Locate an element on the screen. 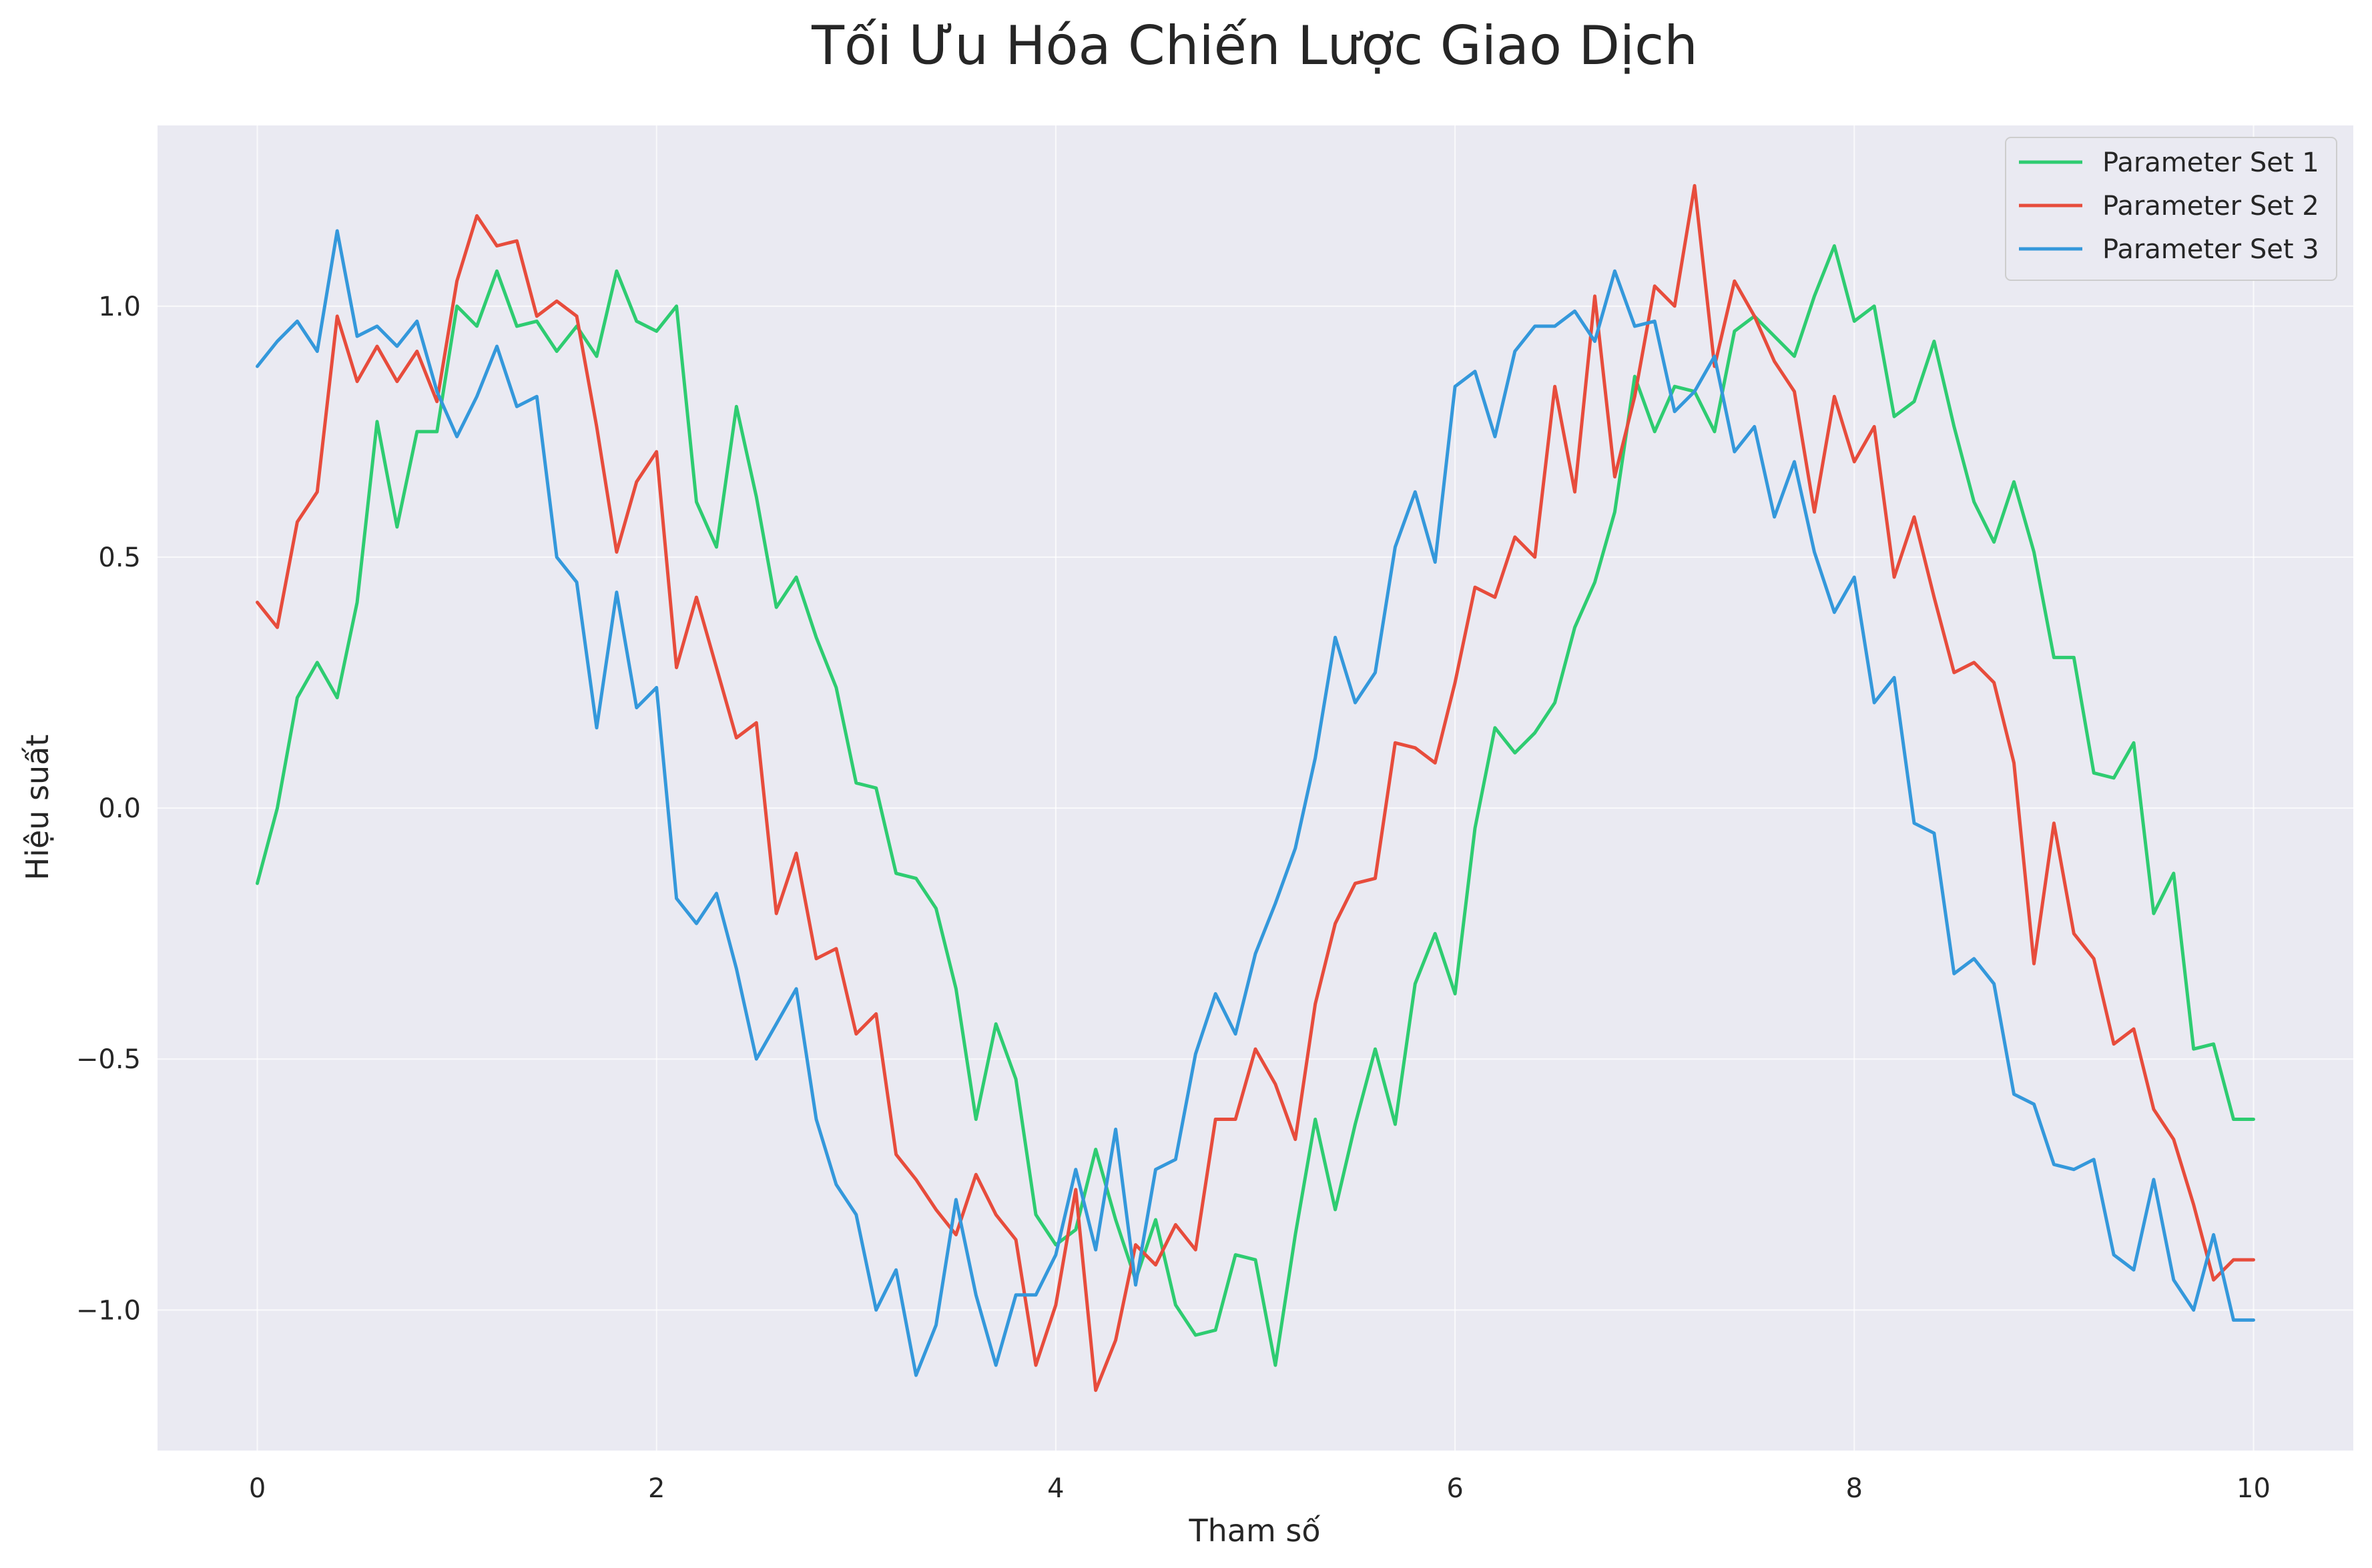  x-tick-label: 4 is located at coordinates (1055, 1489).